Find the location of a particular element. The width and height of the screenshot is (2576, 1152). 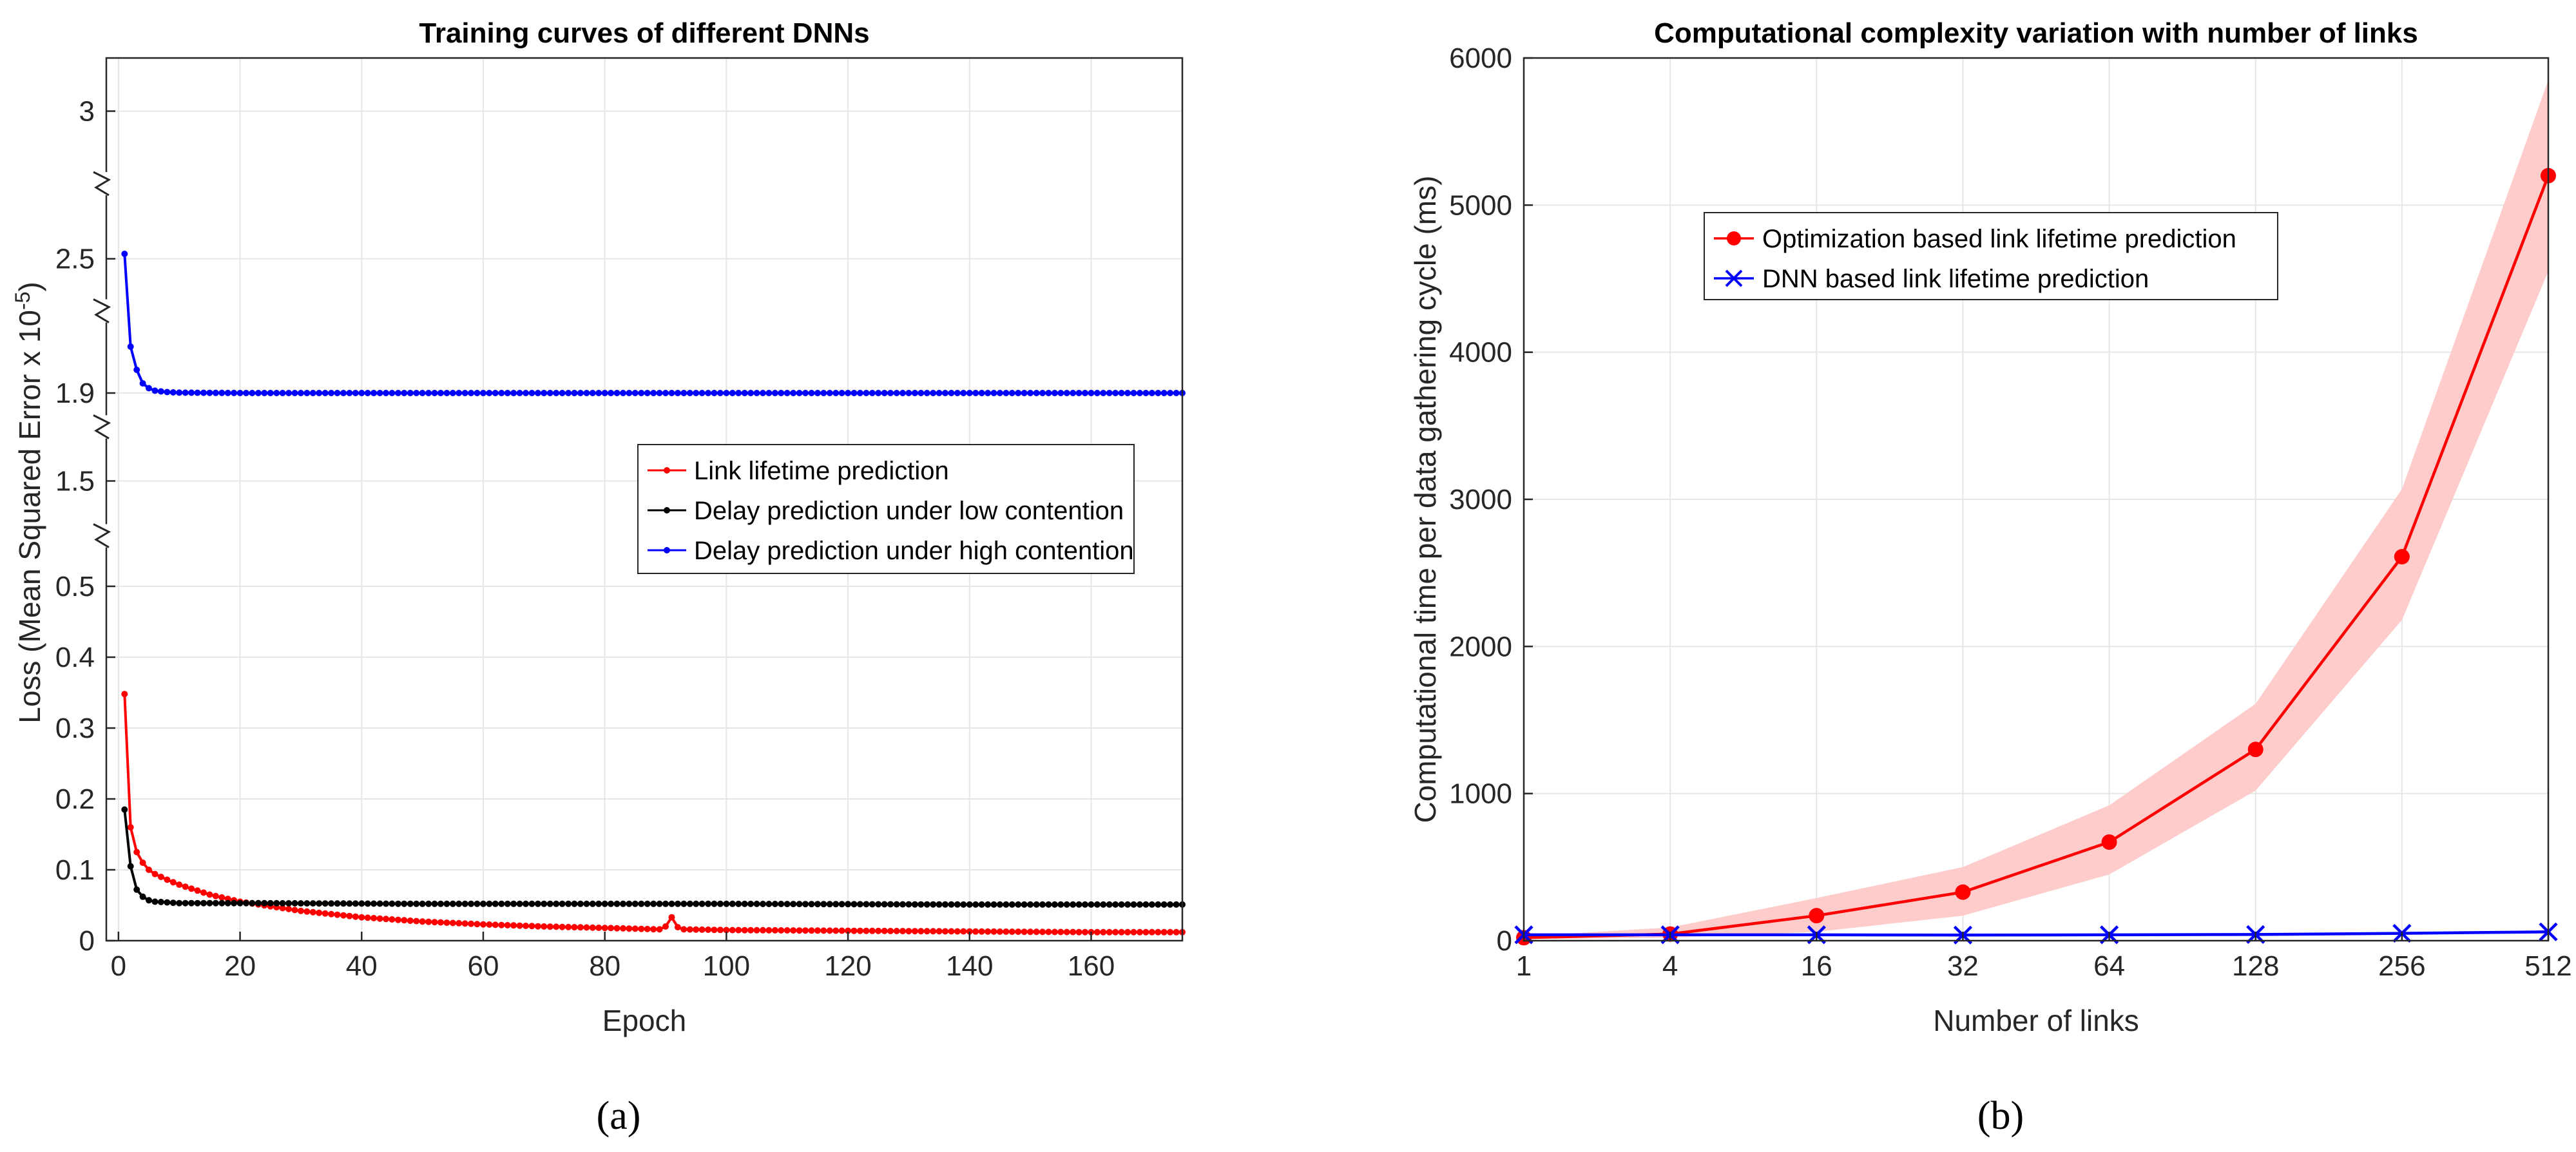

x-tick-label: 80 is located at coordinates (604, 966).